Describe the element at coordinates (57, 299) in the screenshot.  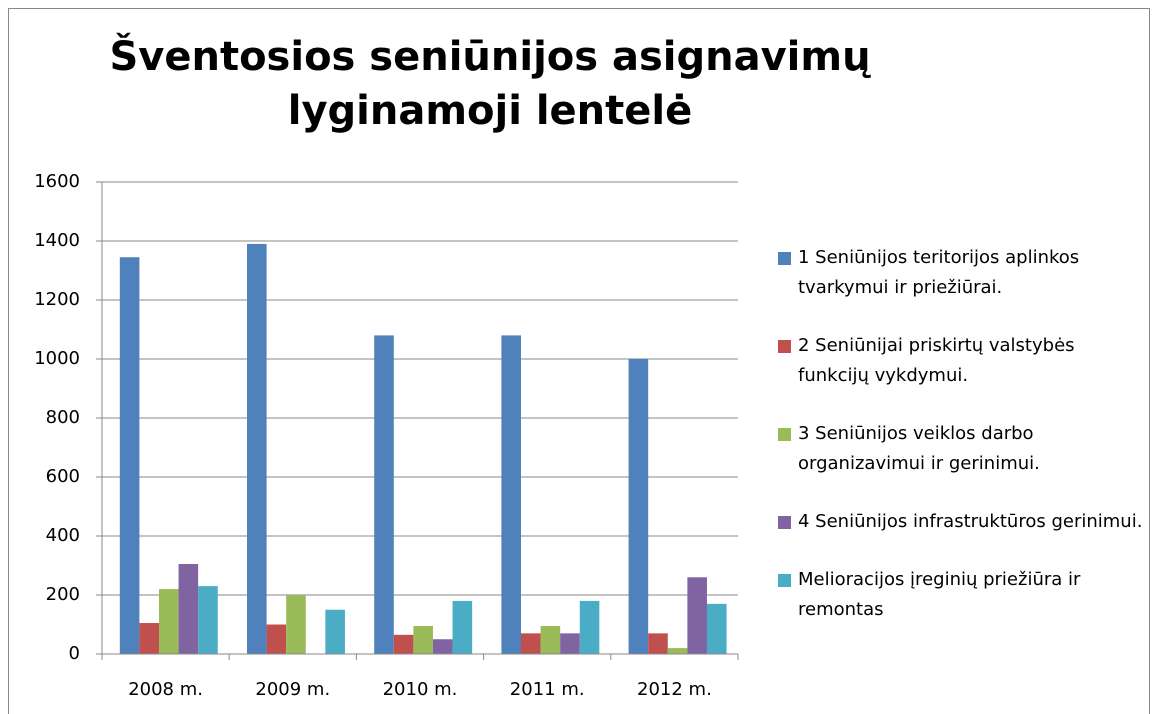
I see `y-tick-label: 1200` at that location.